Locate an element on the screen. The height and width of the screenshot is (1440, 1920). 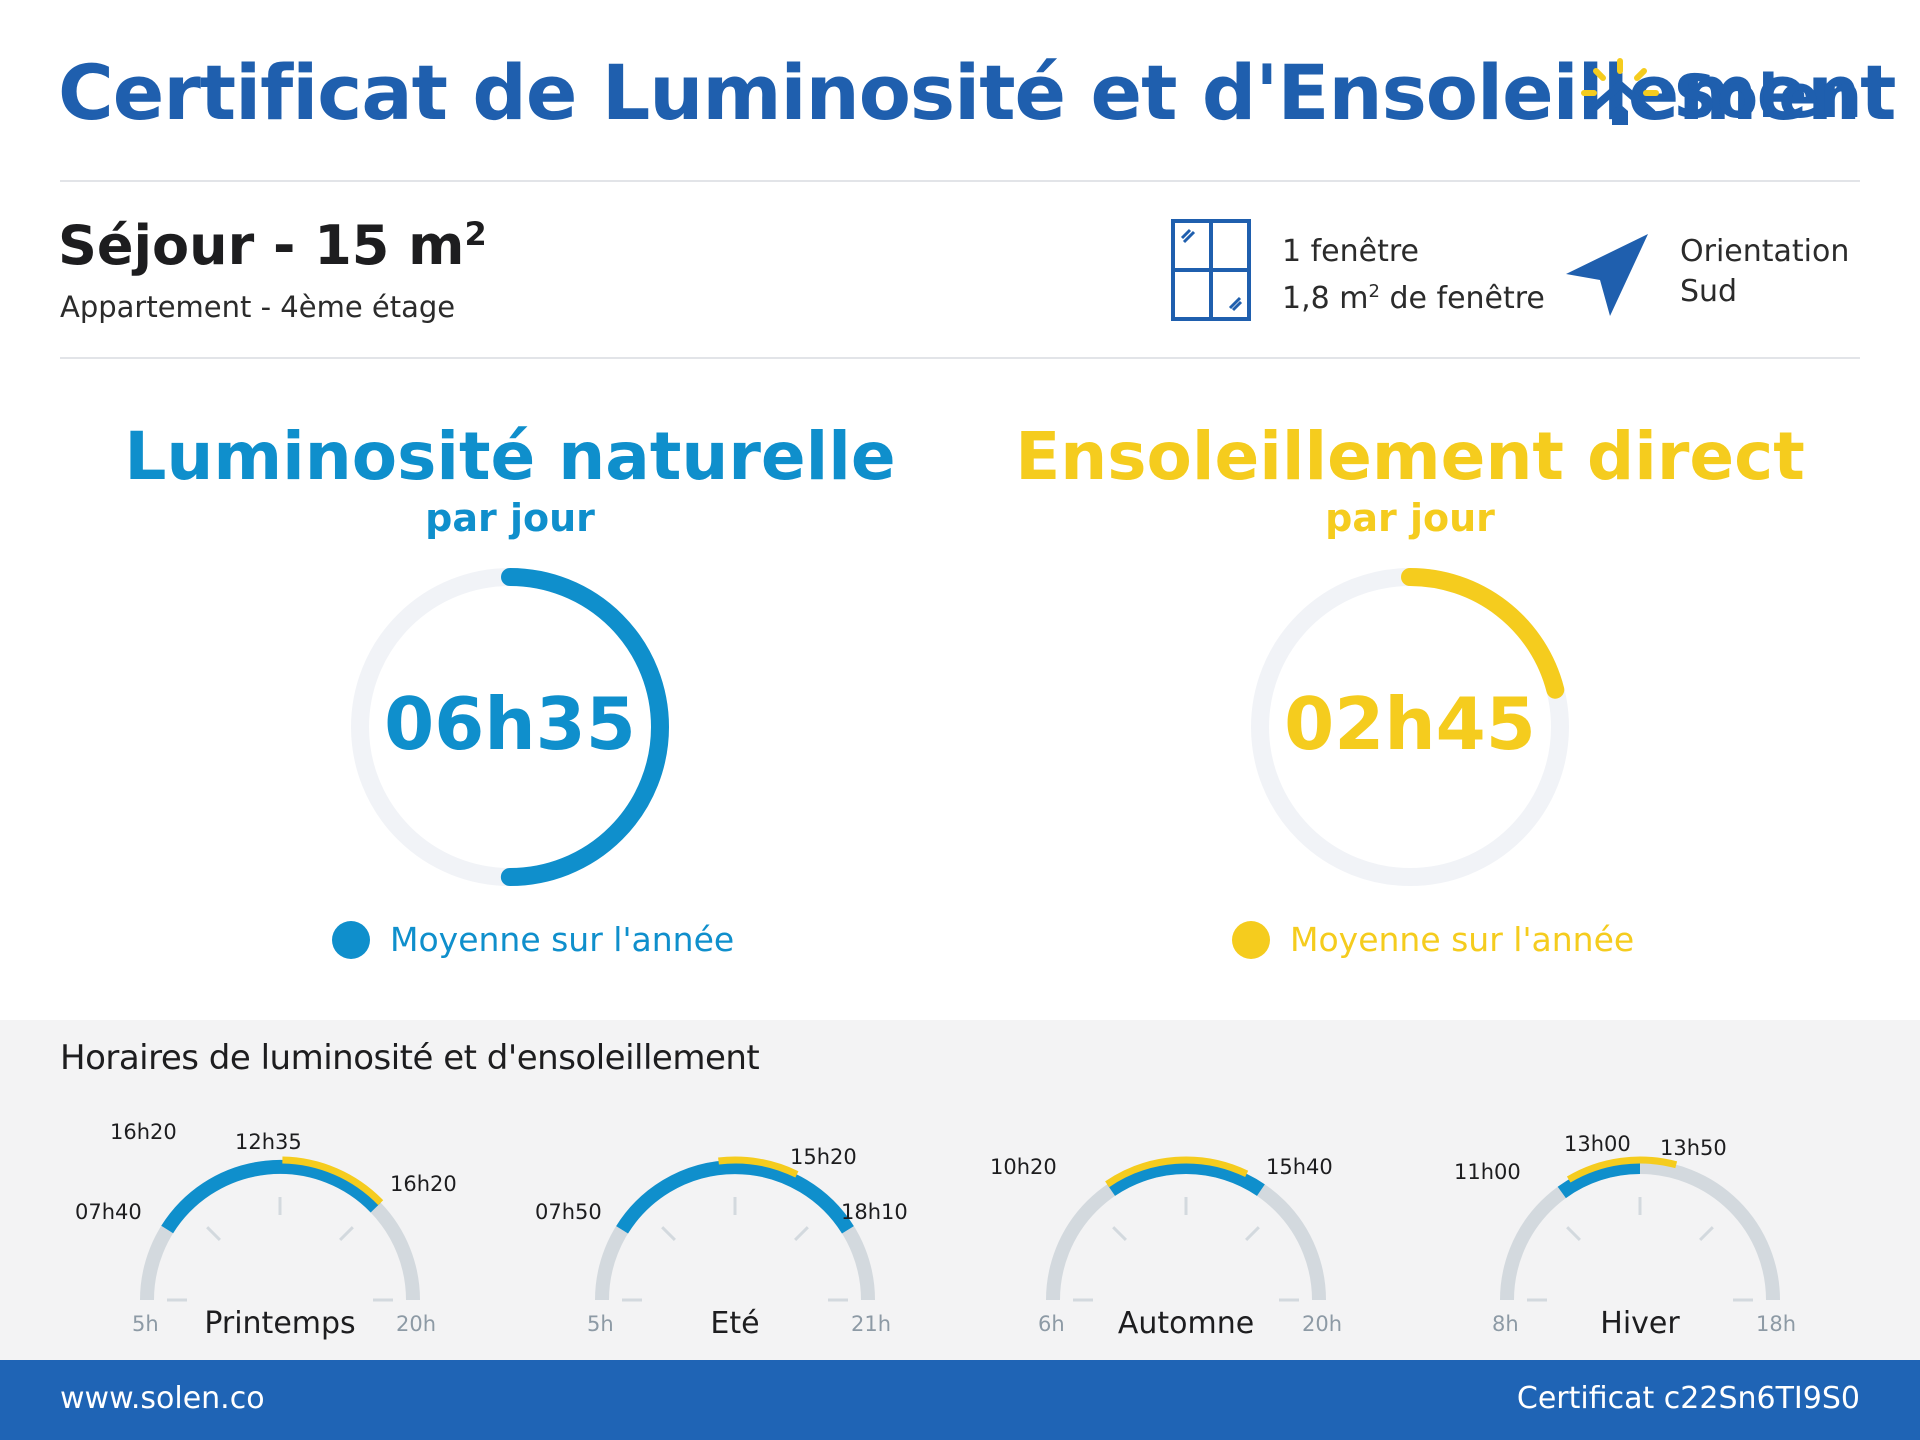
navigation-arrow-icon is located at coordinates (1607, 275).